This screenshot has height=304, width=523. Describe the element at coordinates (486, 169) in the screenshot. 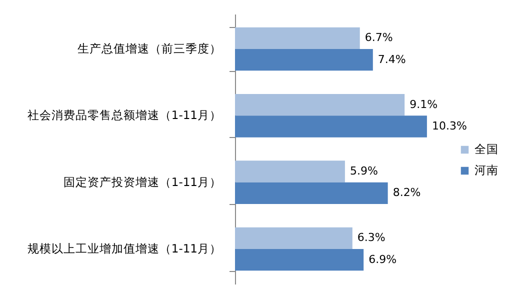

I see `legend-label: 河南` at that location.